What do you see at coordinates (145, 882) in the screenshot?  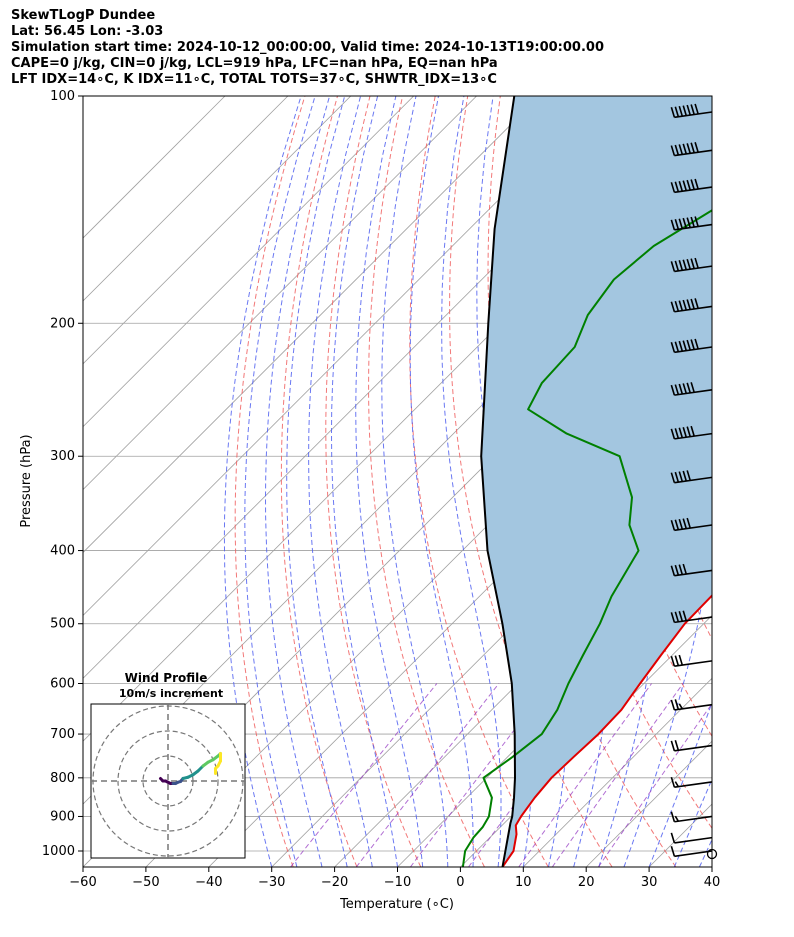 I see `x-tick-label: −50` at bounding box center [145, 882].